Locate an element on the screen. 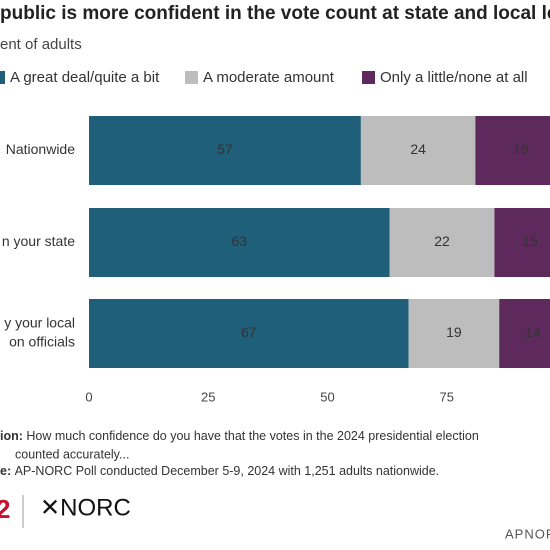 This screenshot has width=550, height=550. category-label: Nationwide is located at coordinates (40, 149).